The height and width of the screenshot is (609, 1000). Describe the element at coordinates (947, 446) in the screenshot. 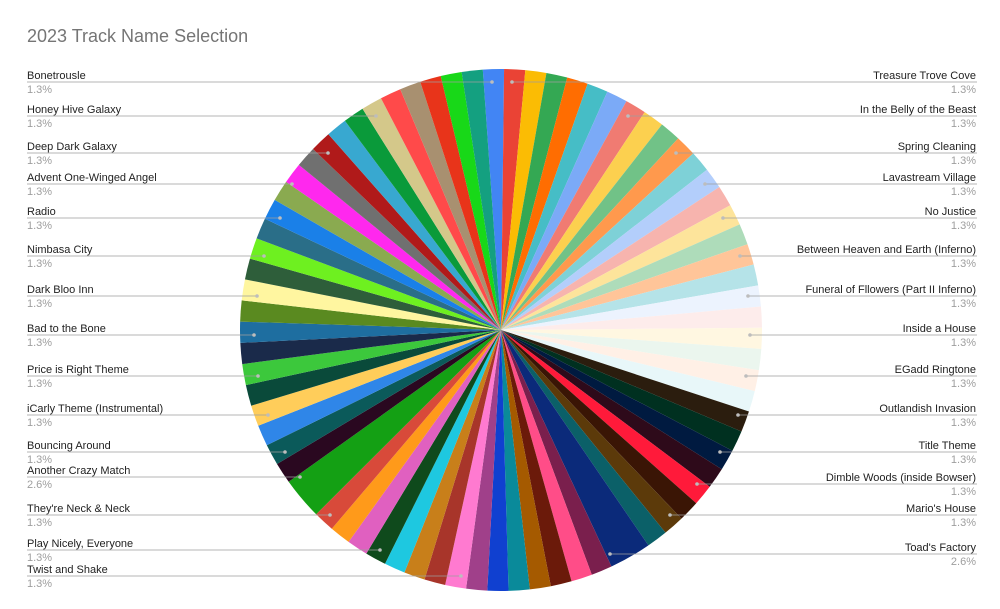

I see `slice-label-name: Title Theme` at that location.